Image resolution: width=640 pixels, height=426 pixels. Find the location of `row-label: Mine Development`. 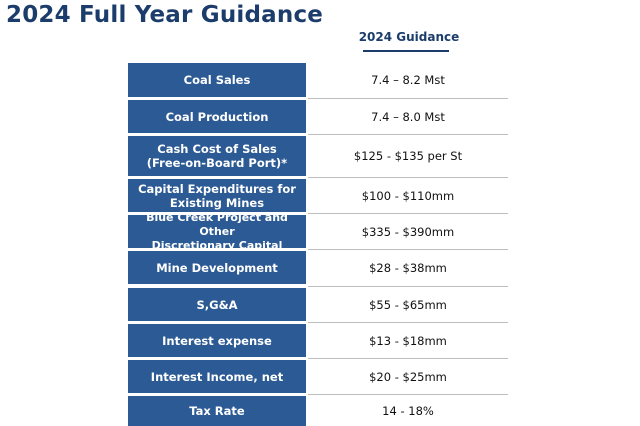

row-label: Mine Development is located at coordinates (217, 267).